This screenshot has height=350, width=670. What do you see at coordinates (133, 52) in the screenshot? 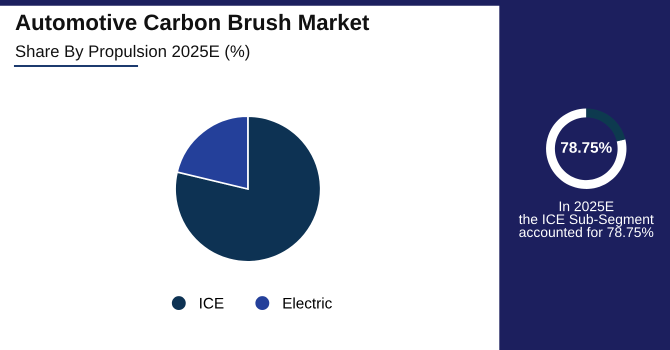
I see `chart-subtitle: Share By Propulsion 2025E (%)` at bounding box center [133, 52].